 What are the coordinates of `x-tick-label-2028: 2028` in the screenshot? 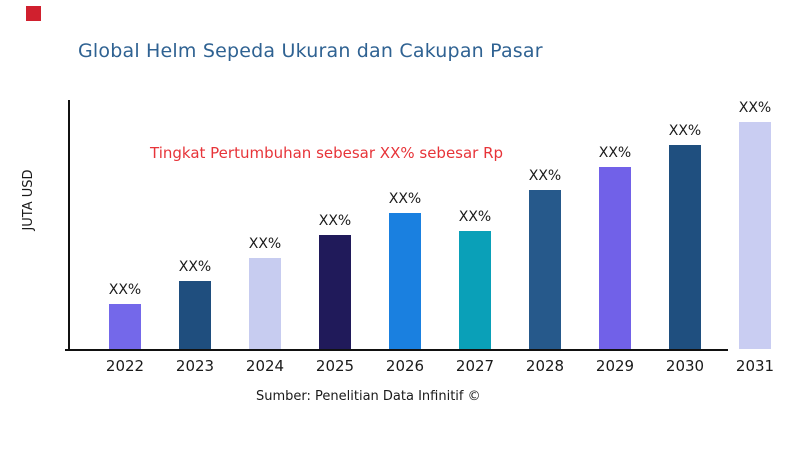 It's located at (545, 366).